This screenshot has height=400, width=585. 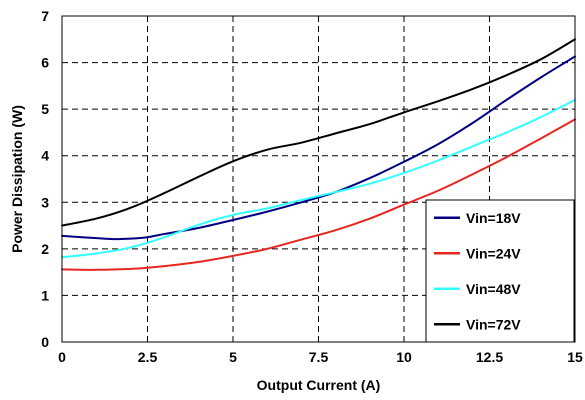 What do you see at coordinates (493, 289) in the screenshot?
I see `legend-label-2: Vin=48V` at bounding box center [493, 289].